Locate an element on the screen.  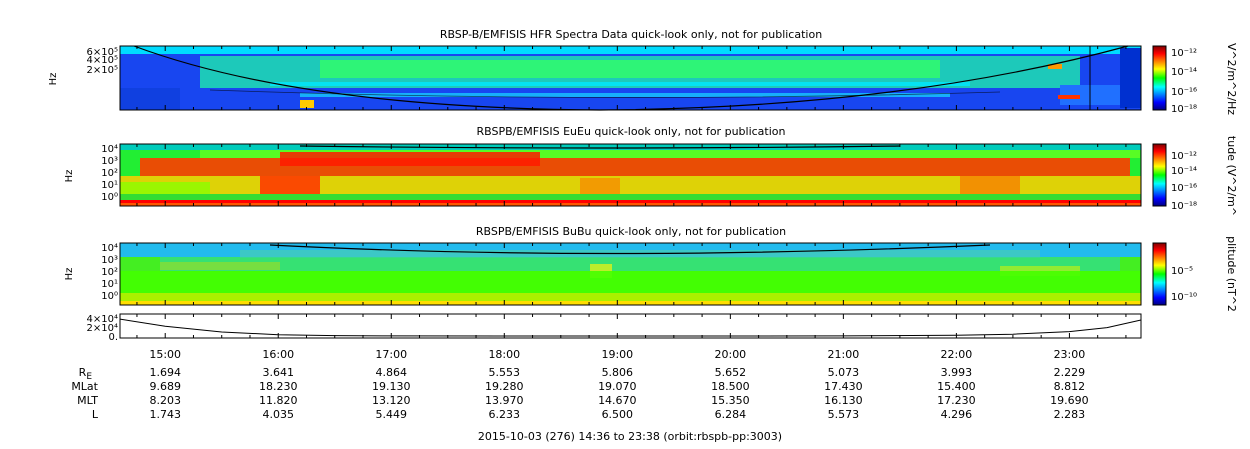
ephem-cell: 5.449 is located at coordinates (392, 414).